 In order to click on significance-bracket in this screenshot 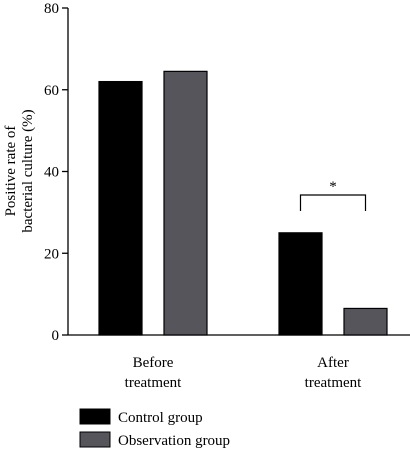, I will do `click(333, 202)`.